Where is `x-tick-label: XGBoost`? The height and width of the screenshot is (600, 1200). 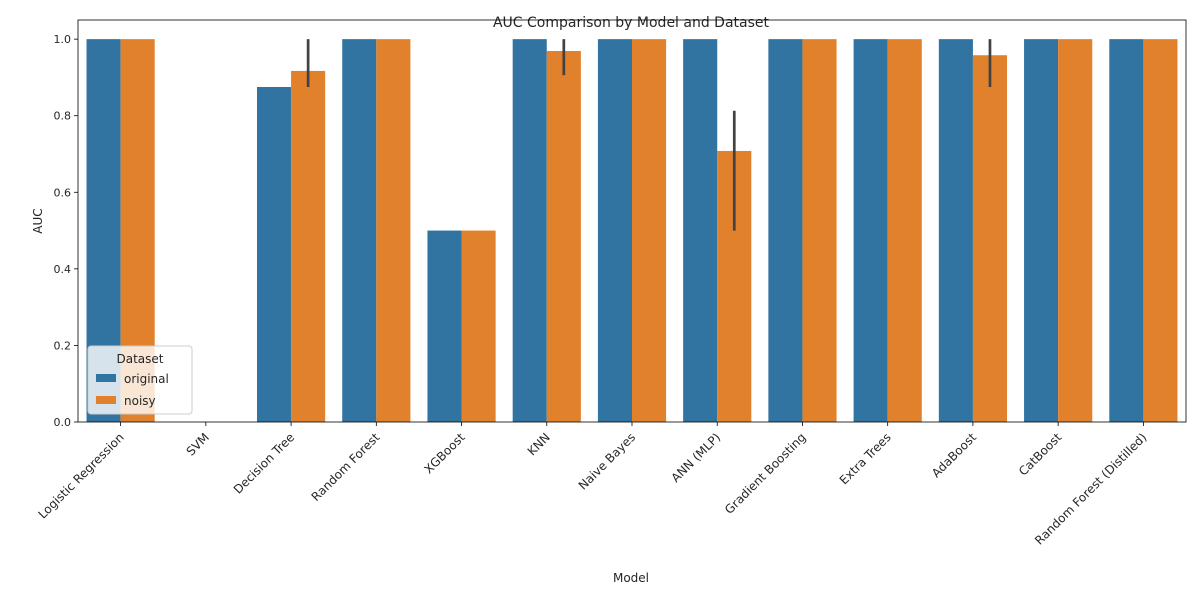
x-tick-label: XGBoost is located at coordinates (444, 453).